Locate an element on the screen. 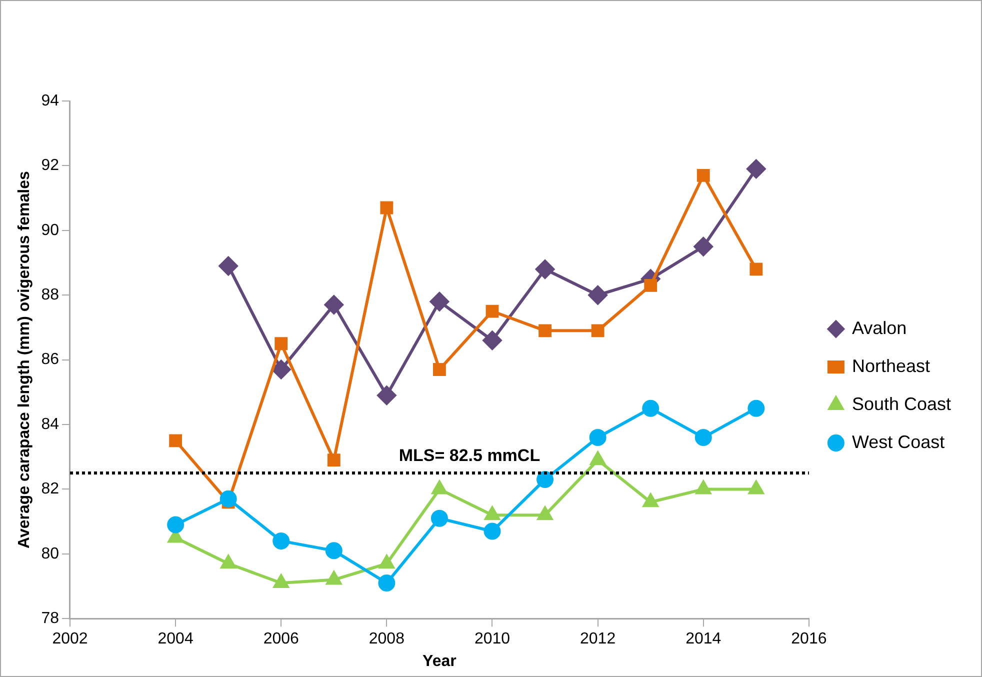 This screenshot has width=982, height=677. y-tick-label: 86 is located at coordinates (50, 359).